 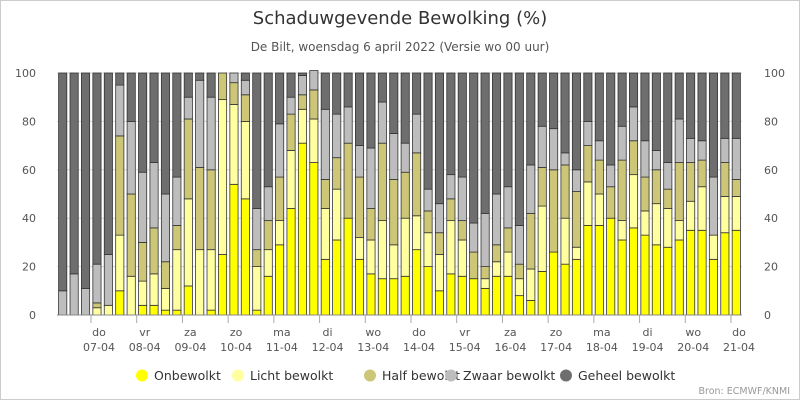 What do you see at coordinates (739, 332) in the screenshot?
I see `x-tick-day-label: do` at bounding box center [739, 332].